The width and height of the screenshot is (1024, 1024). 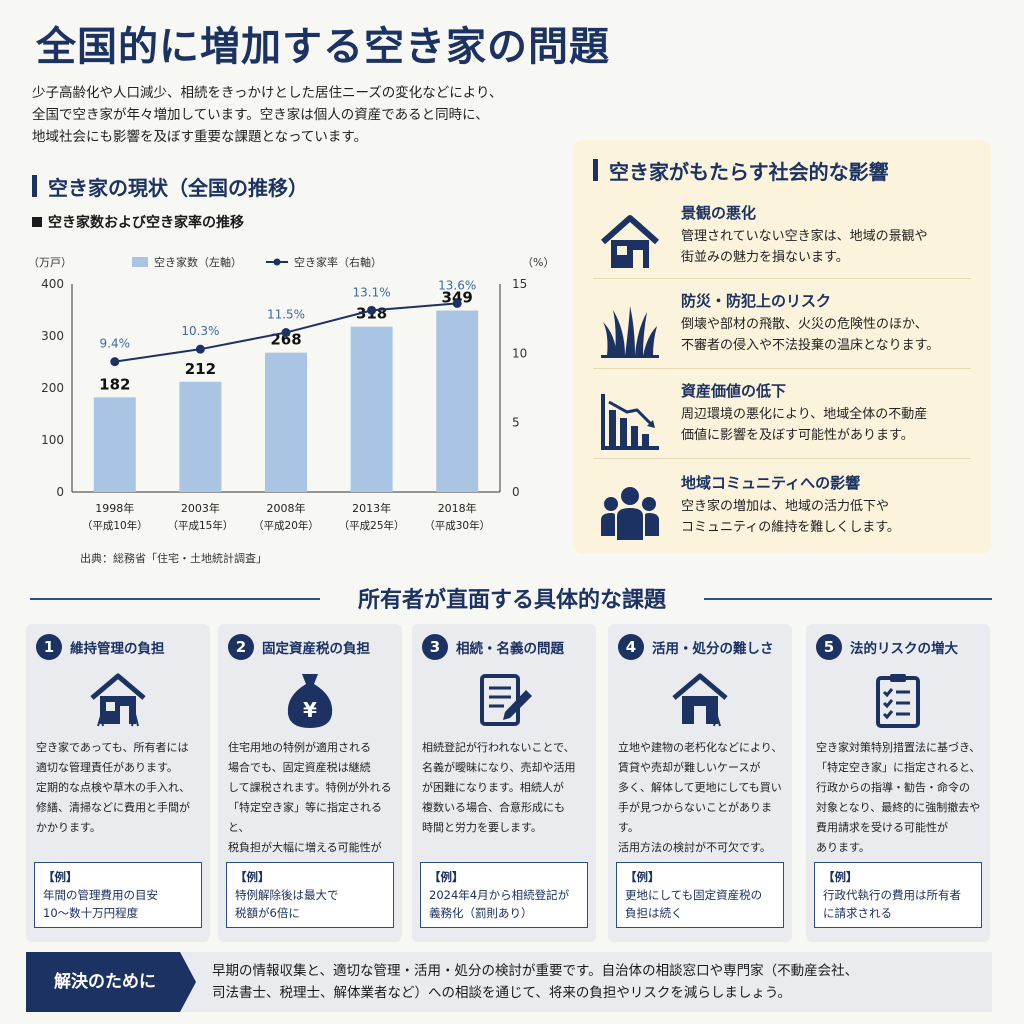 I want to click on issue-title: 固定資産税の負担, so click(x=316, y=649).